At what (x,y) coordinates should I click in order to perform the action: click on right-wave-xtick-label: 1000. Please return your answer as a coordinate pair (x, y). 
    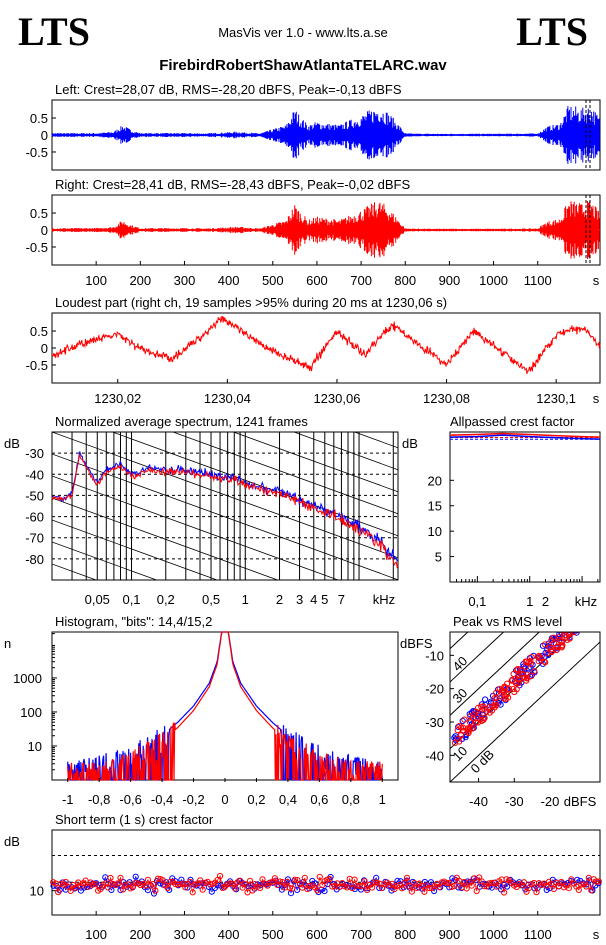
    Looking at the image, I should click on (493, 280).